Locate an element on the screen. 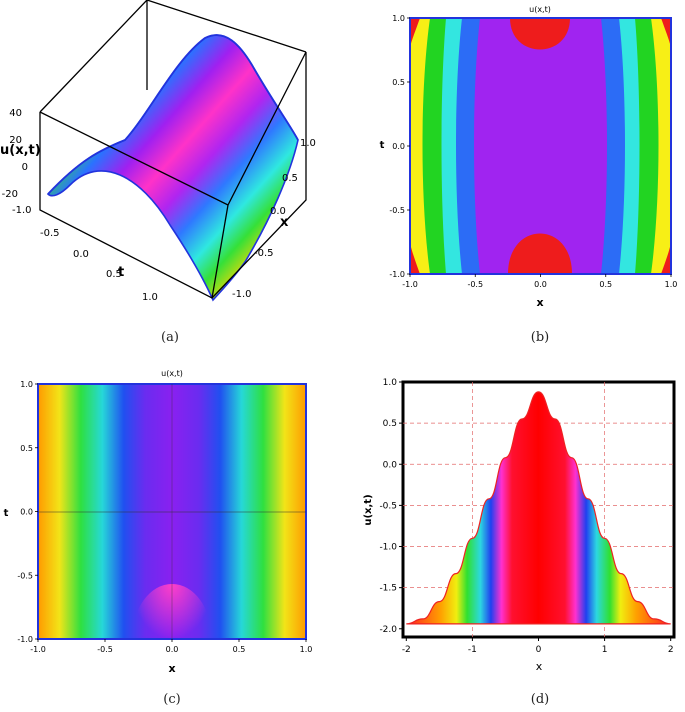 This screenshot has height=712, width=685. x-tick-label: 1 is located at coordinates (605, 650).